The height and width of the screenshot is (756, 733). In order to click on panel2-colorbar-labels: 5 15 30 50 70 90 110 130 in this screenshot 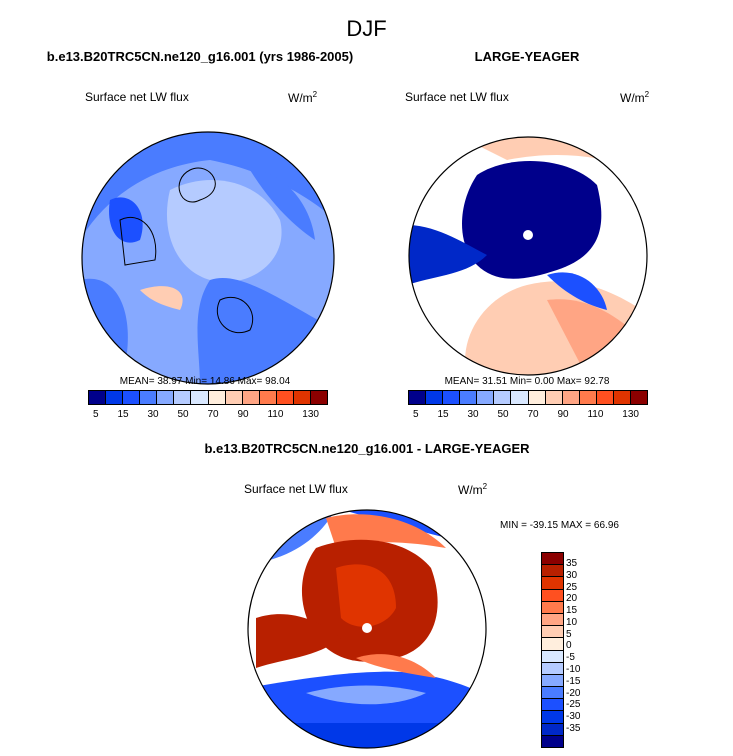, I will do `click(526, 414)`.